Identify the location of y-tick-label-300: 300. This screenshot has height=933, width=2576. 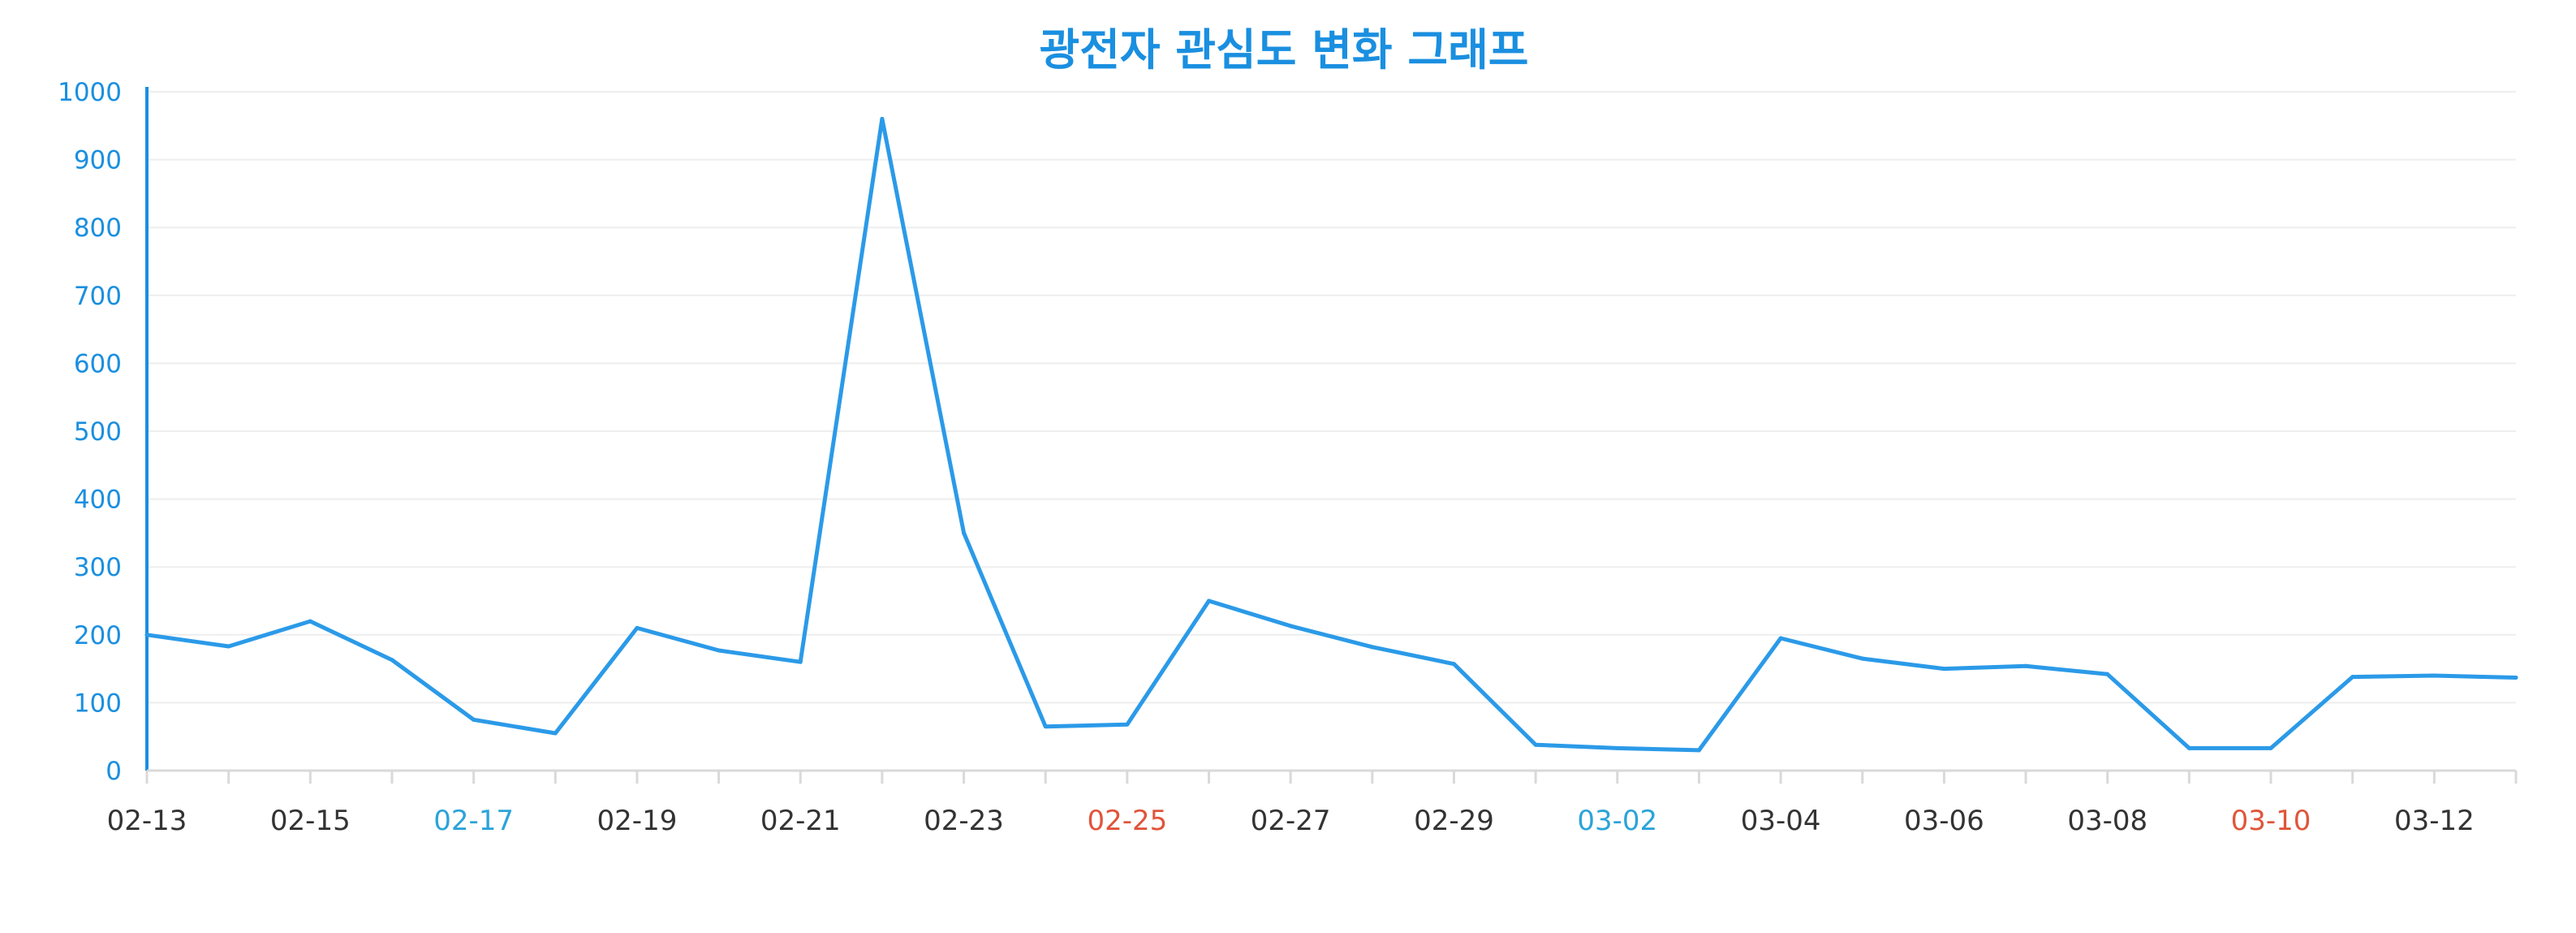
(98, 567).